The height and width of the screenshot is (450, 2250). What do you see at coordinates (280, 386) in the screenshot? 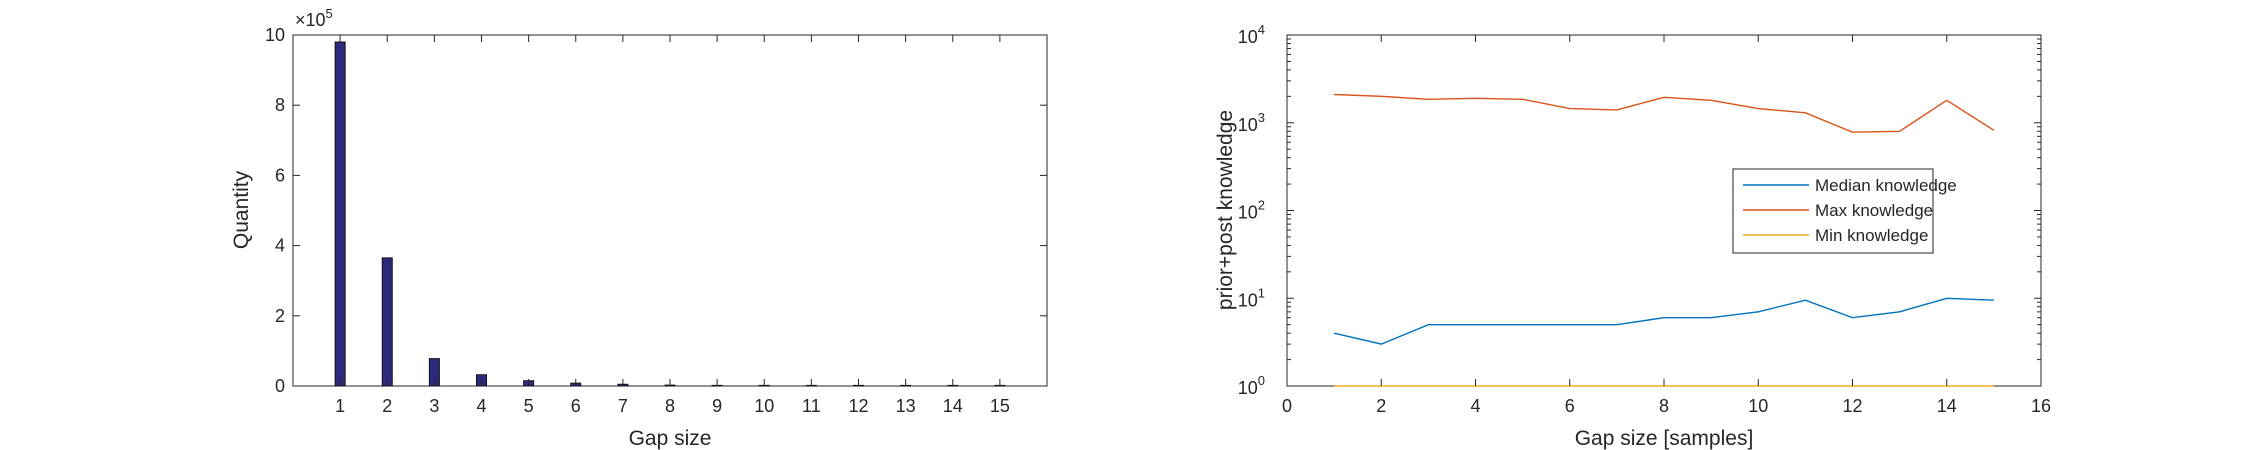
I see `y-tick-label: 0` at bounding box center [280, 386].